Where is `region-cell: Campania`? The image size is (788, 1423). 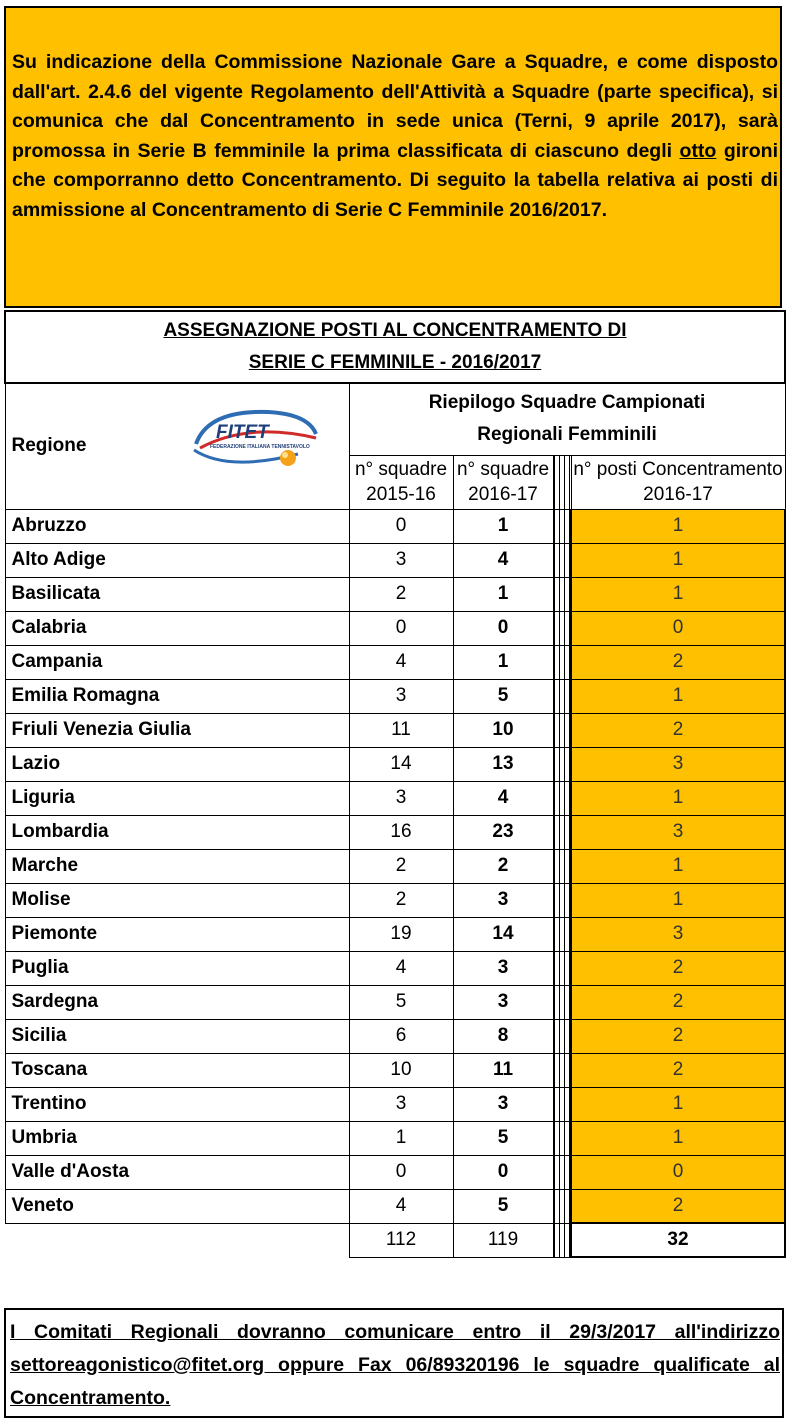
region-cell: Campania is located at coordinates (177, 662).